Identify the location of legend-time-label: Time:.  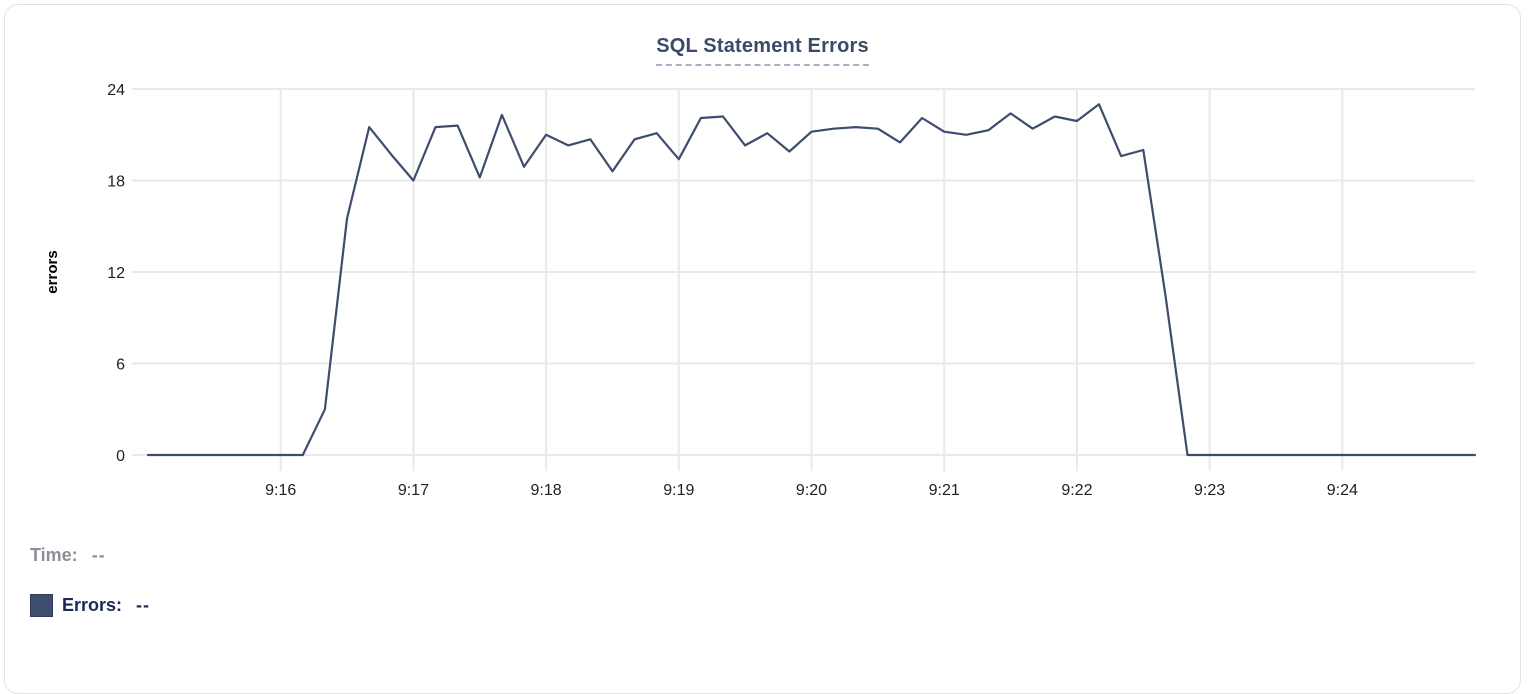
(54, 554).